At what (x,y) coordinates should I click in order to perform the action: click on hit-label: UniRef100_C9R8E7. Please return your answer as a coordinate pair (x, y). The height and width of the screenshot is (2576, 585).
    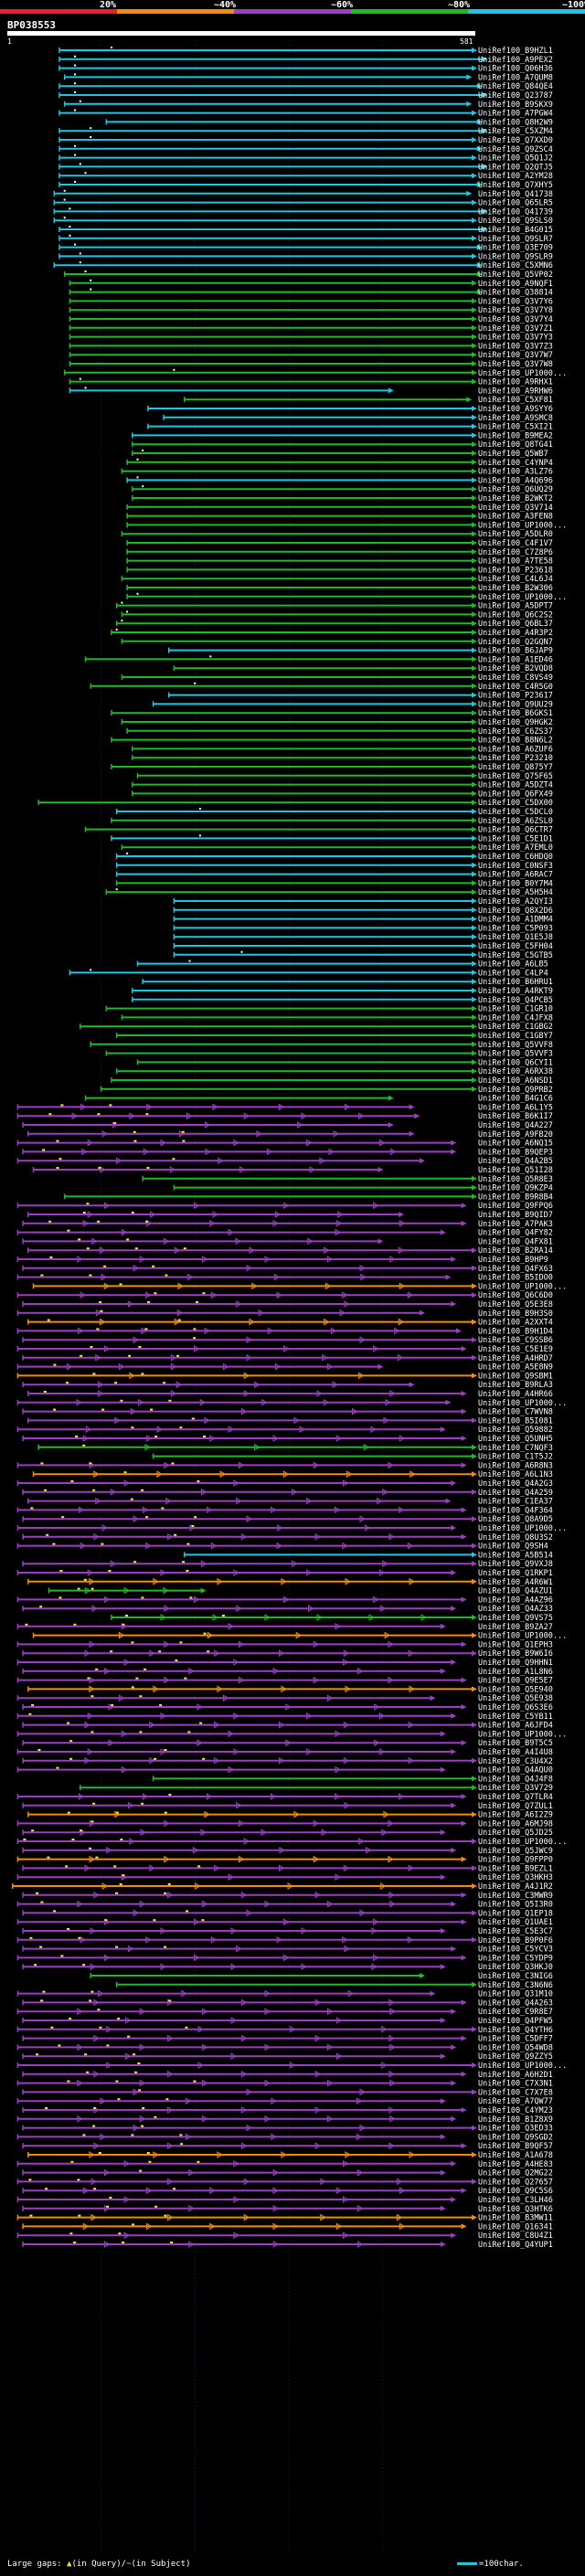
    Looking at the image, I should click on (515, 2012).